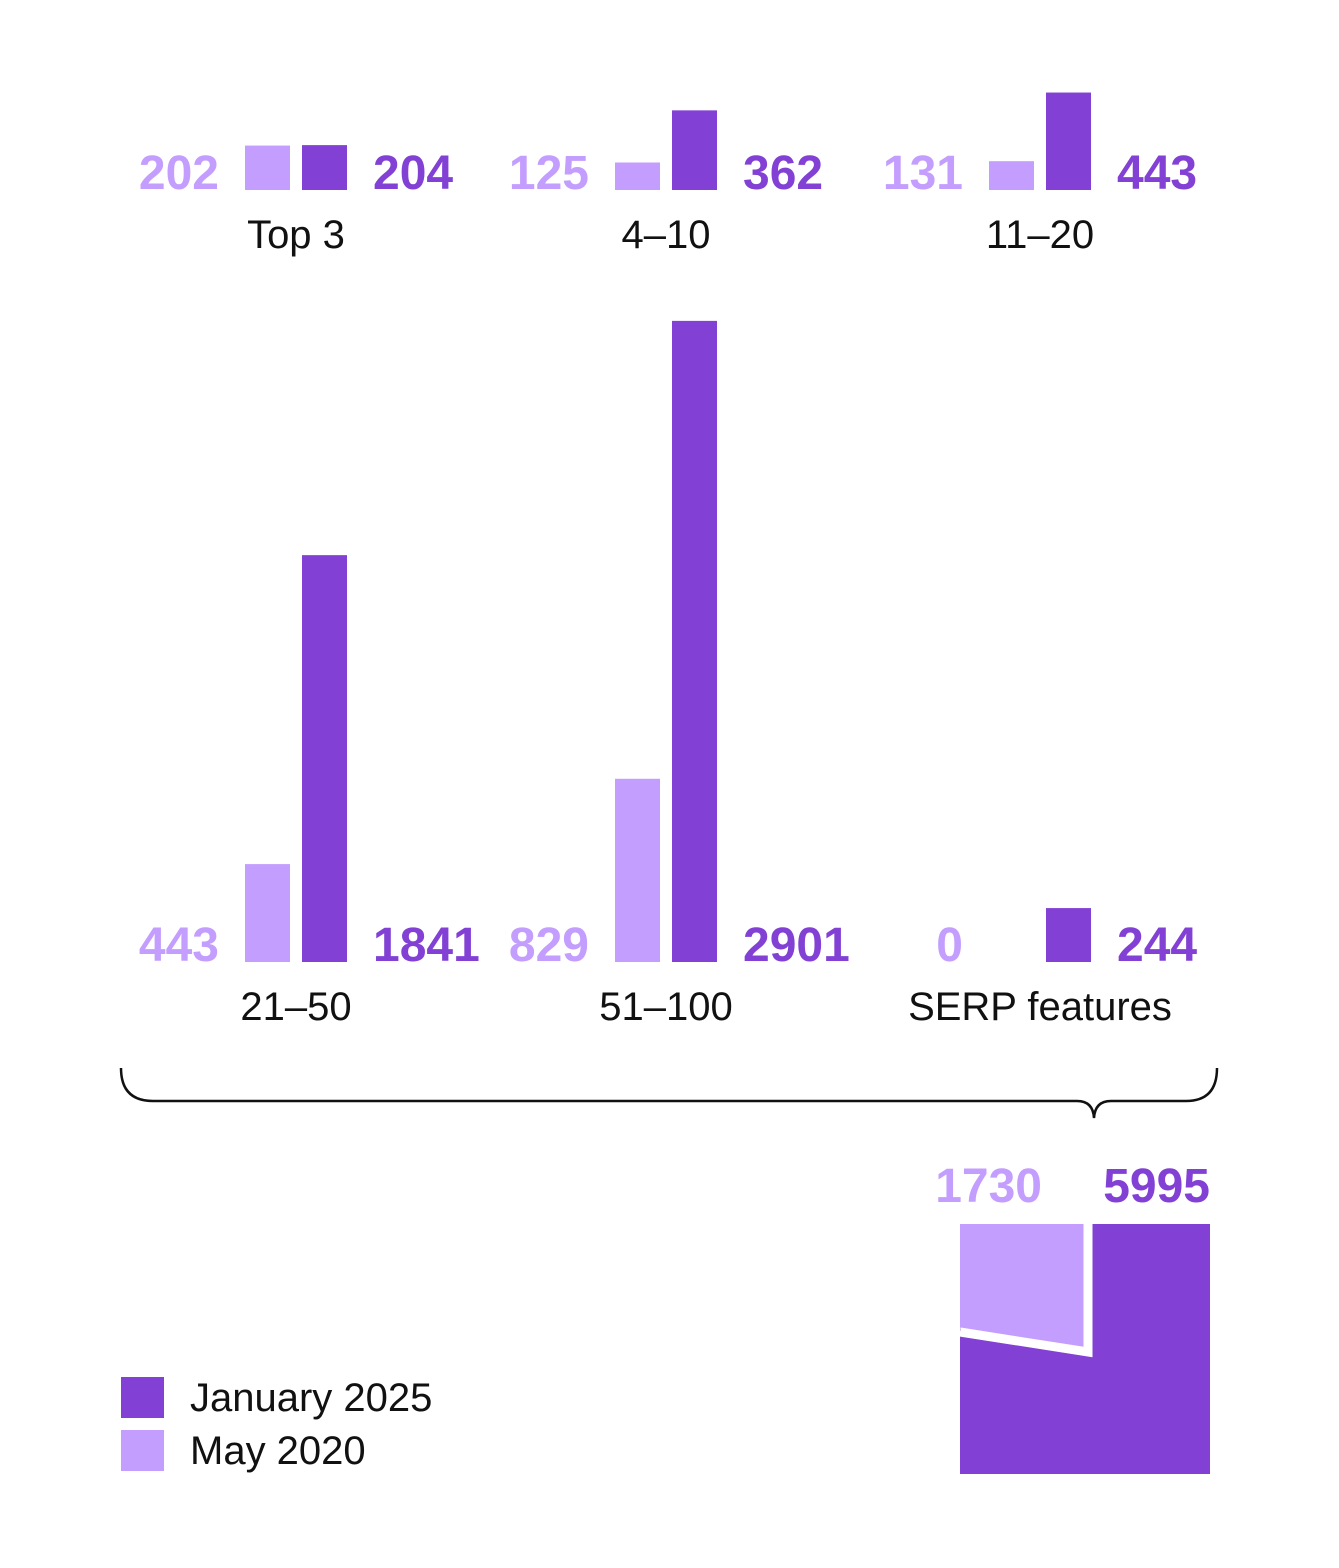 The height and width of the screenshot is (1568, 1339). What do you see at coordinates (1157, 173) in the screenshot?
I see `value-label-january-2025: 443` at bounding box center [1157, 173].